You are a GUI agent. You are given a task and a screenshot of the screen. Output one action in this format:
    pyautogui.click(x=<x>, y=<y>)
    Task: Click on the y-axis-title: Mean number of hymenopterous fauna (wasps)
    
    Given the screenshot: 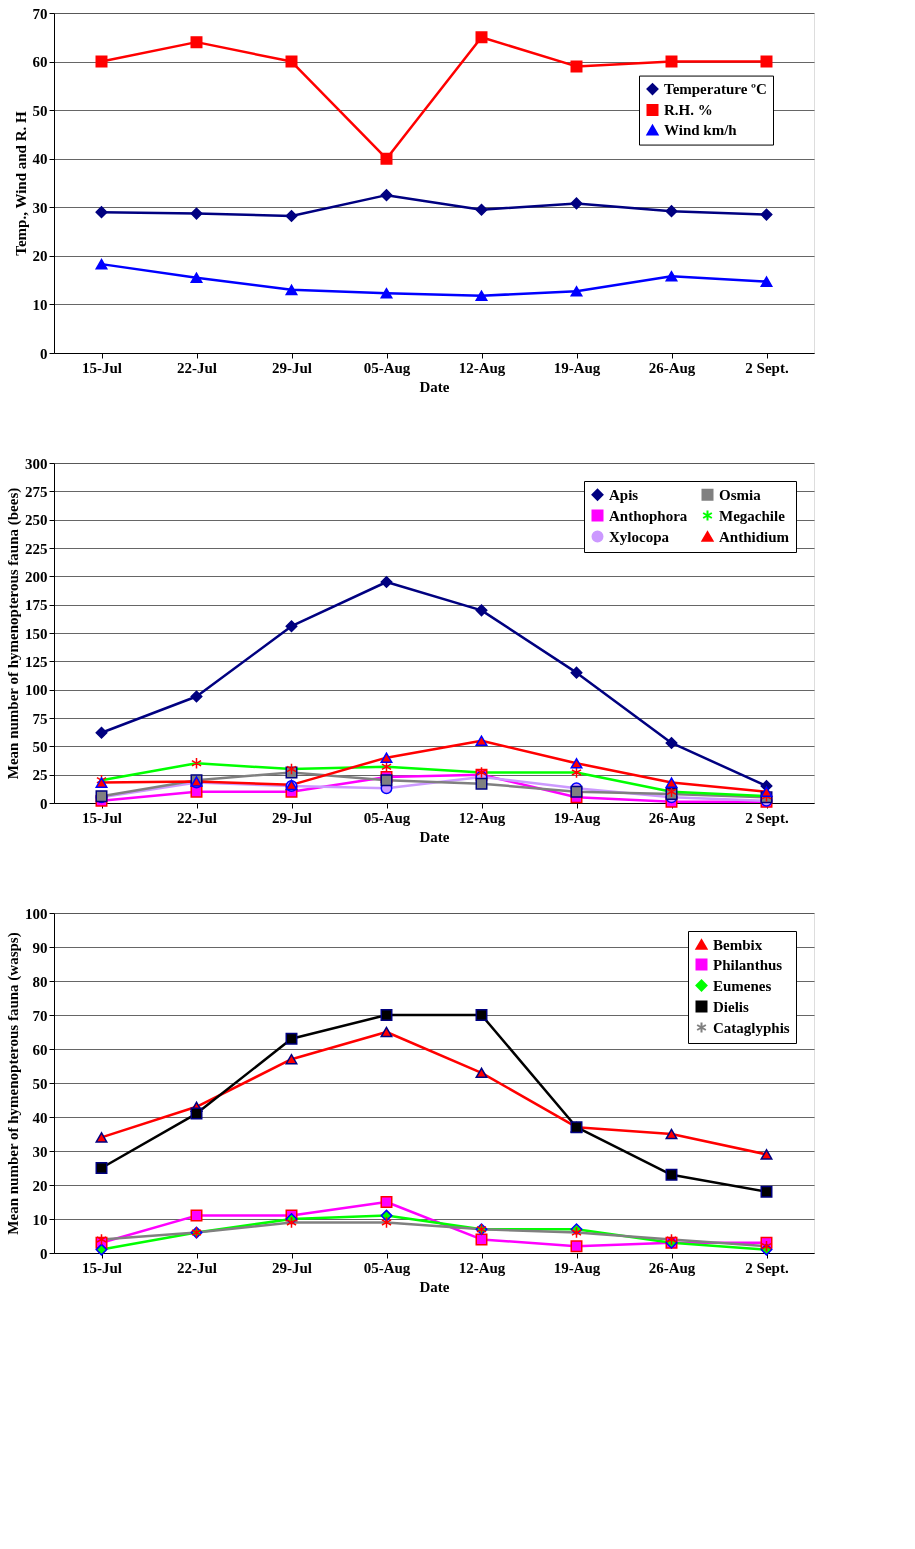 What is the action you would take?
    pyautogui.click(x=13, y=1083)
    